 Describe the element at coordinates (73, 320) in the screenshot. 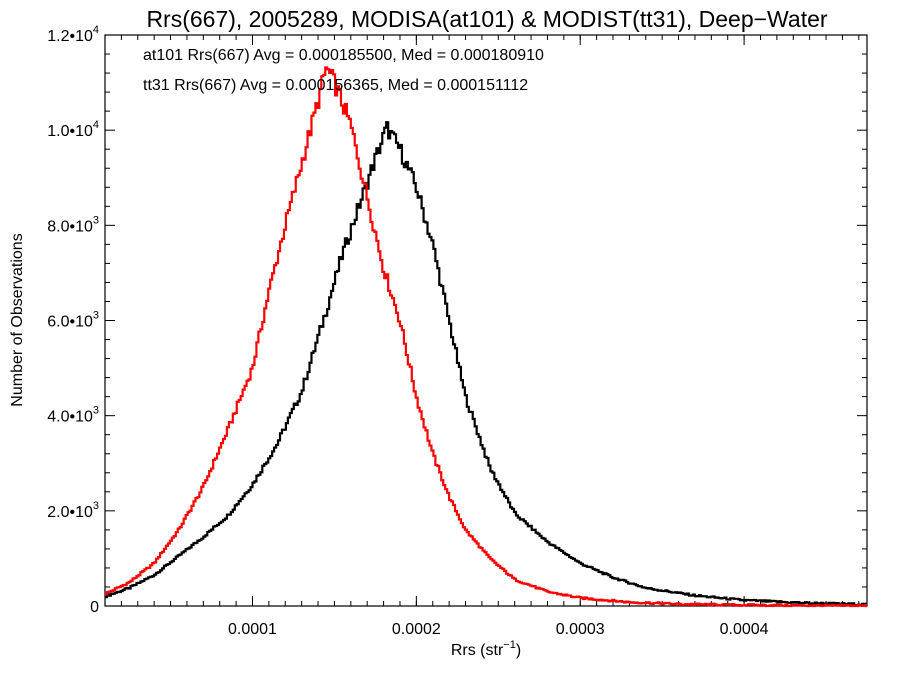

I see `y-tick-label: 6.0•103` at that location.